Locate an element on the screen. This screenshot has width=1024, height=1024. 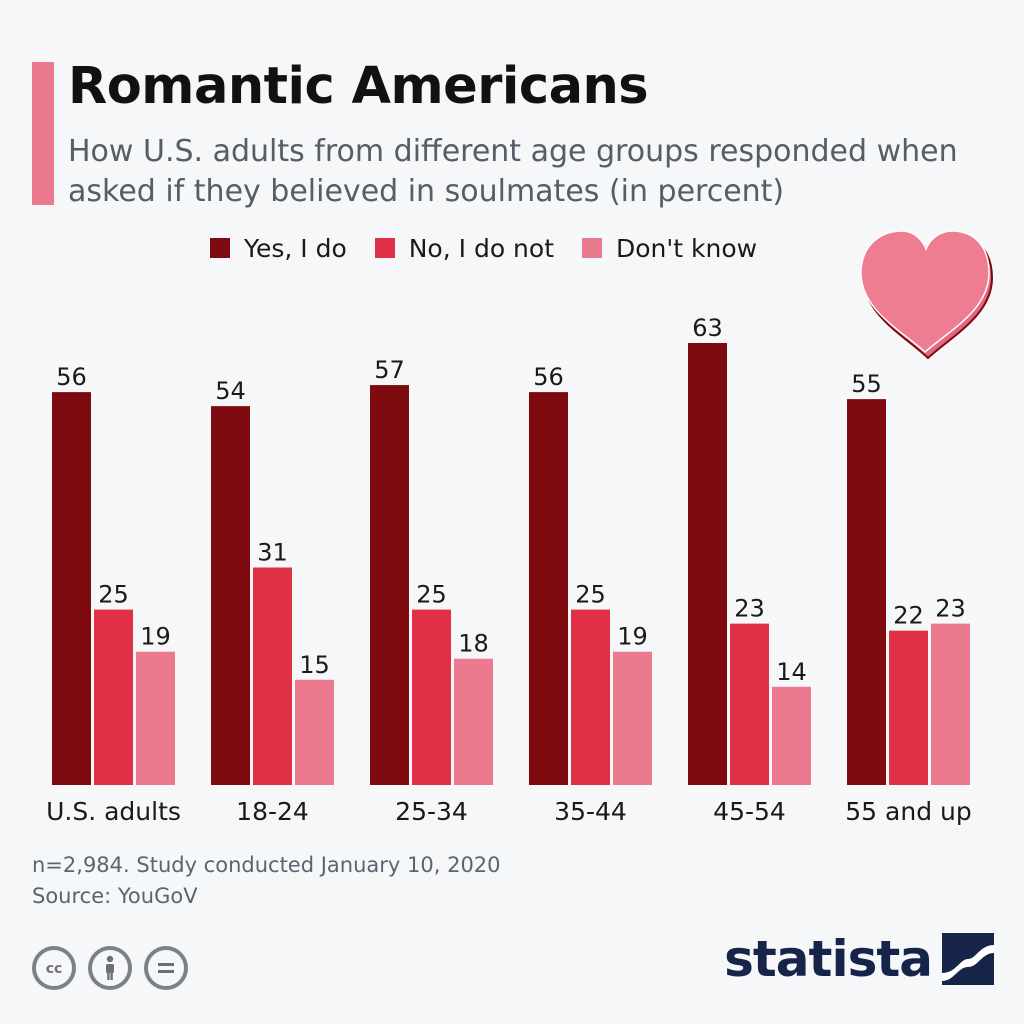
legend-item-dont-know: Don't know is located at coordinates (669, 248).